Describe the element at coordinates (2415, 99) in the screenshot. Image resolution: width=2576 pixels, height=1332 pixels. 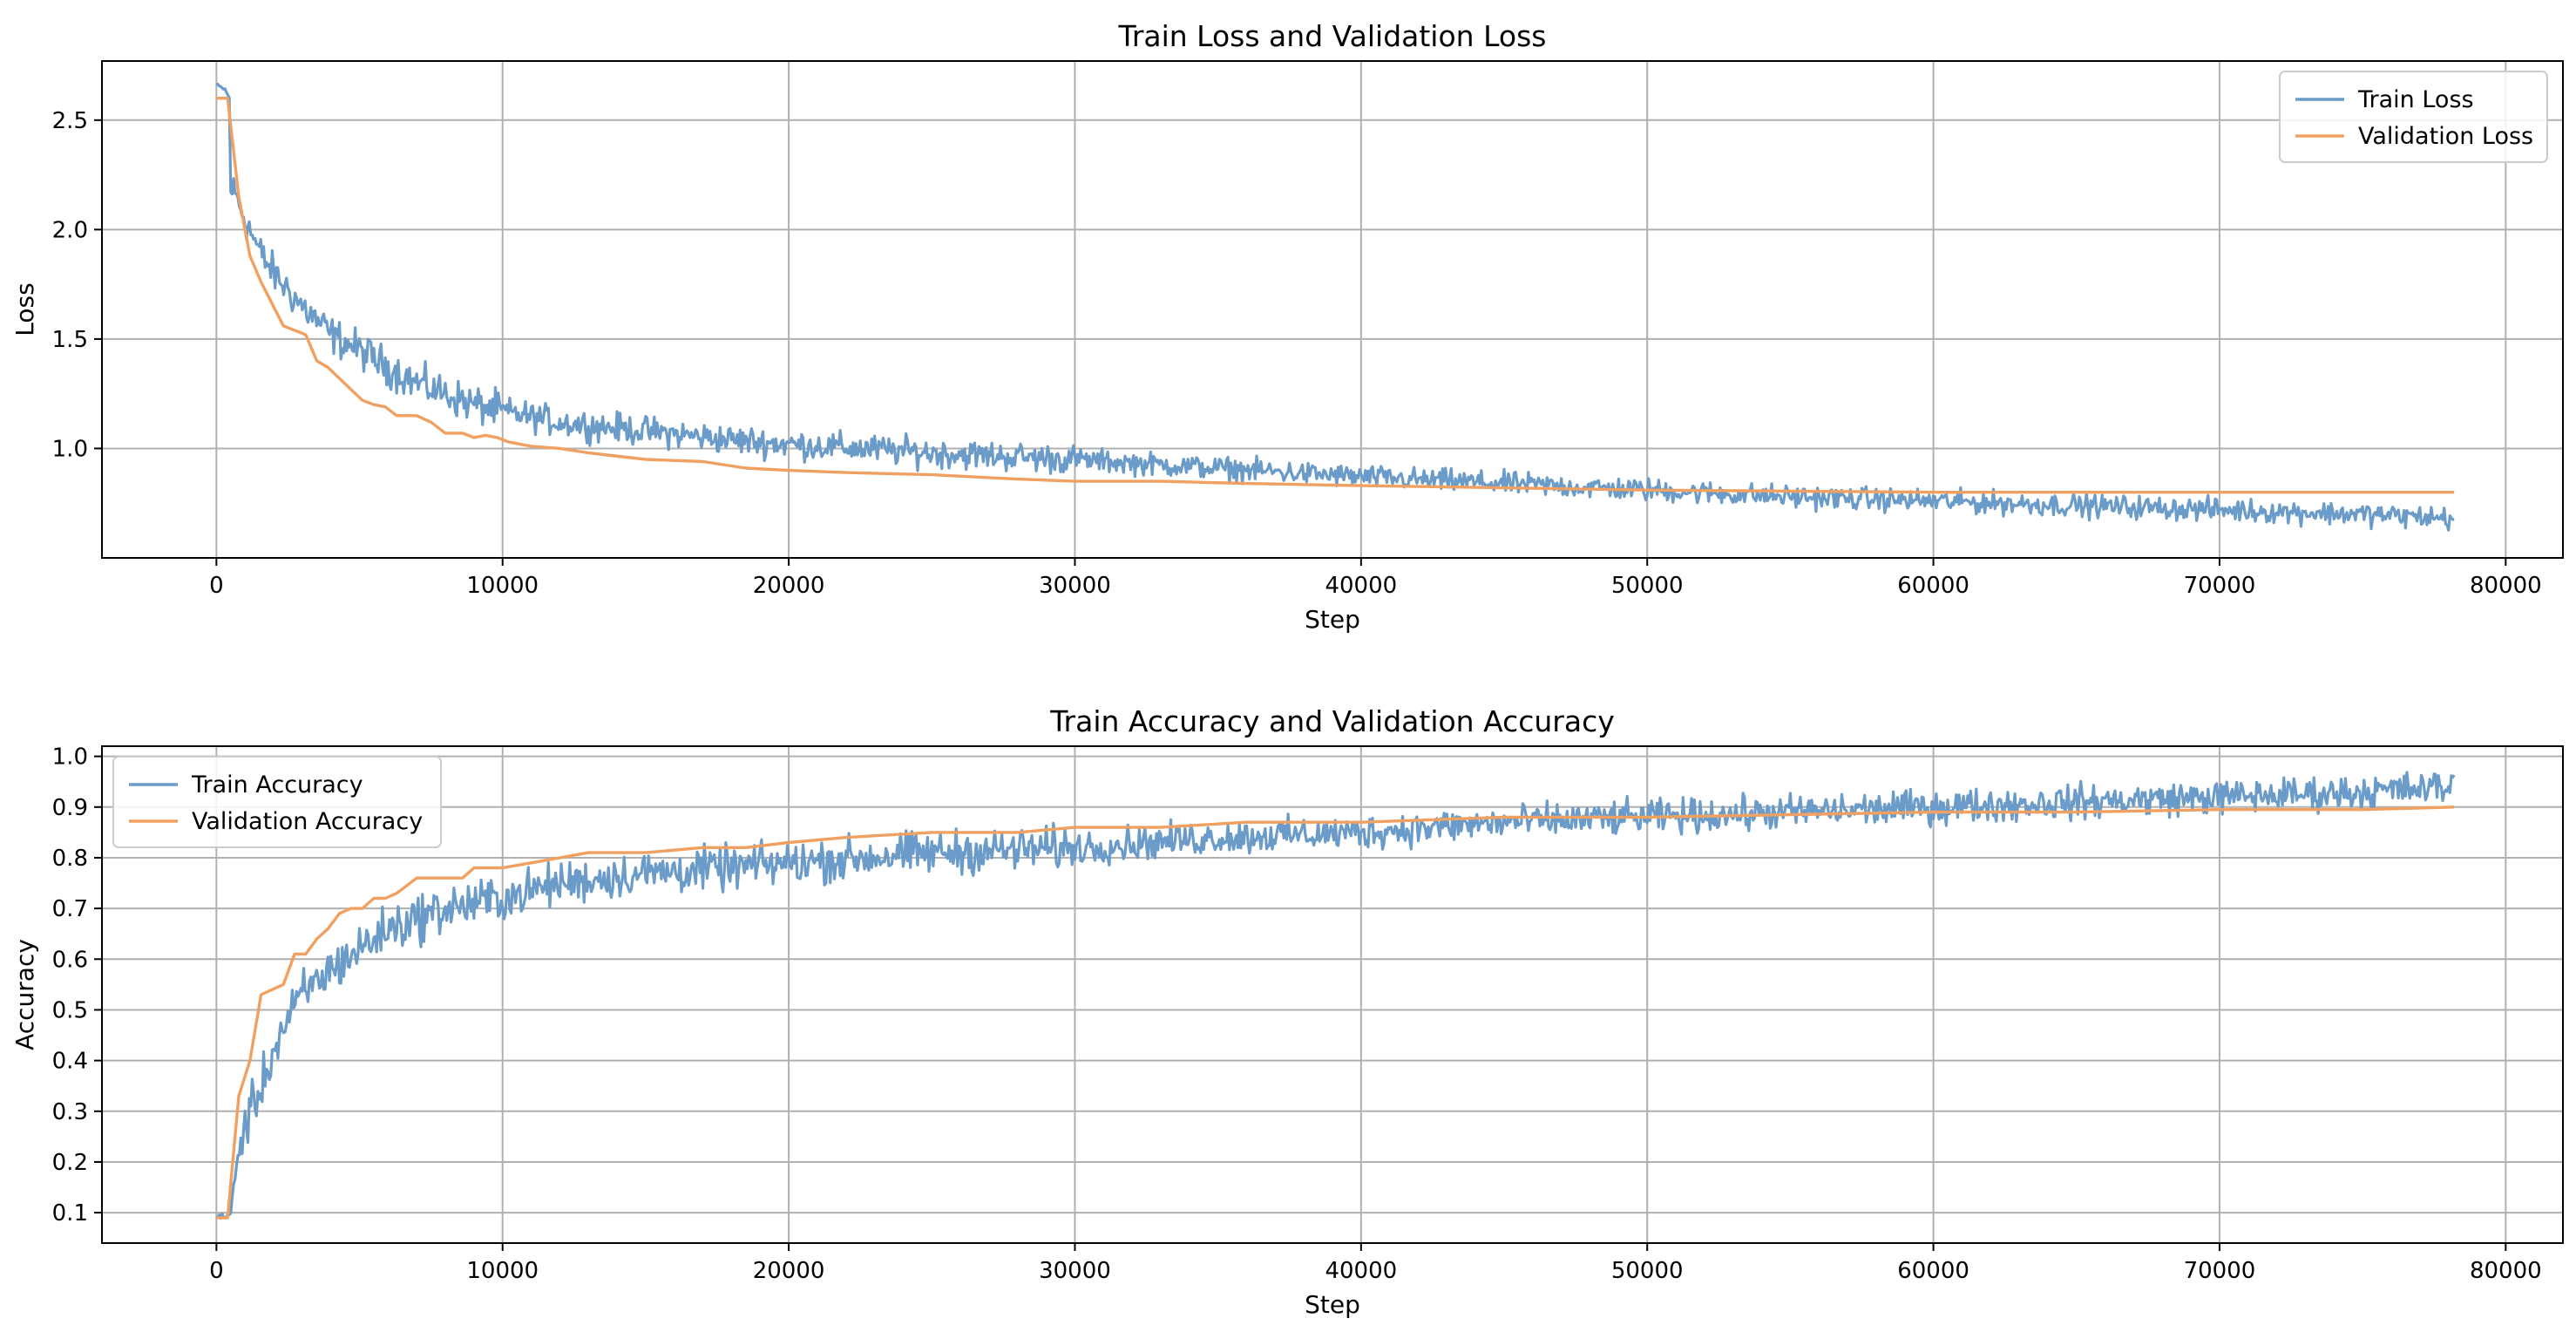
I see `legend-label: Train Loss` at that location.